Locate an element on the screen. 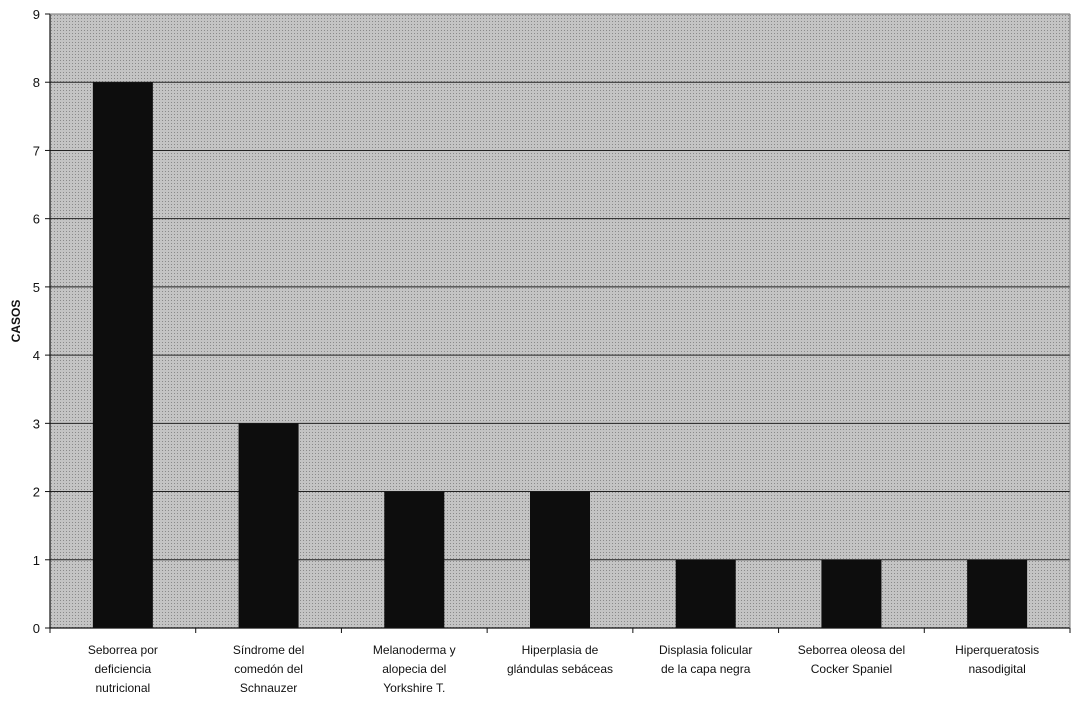  y-tick-label: 8 is located at coordinates (36, 82).